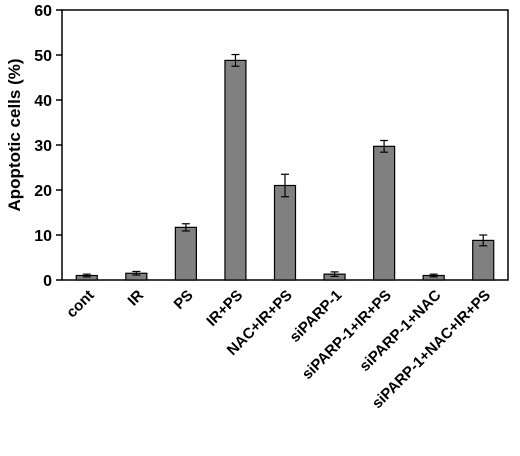 This screenshot has width=520, height=456. What do you see at coordinates (224, 308) in the screenshot?
I see `x-tick-label: IR+PS` at bounding box center [224, 308].